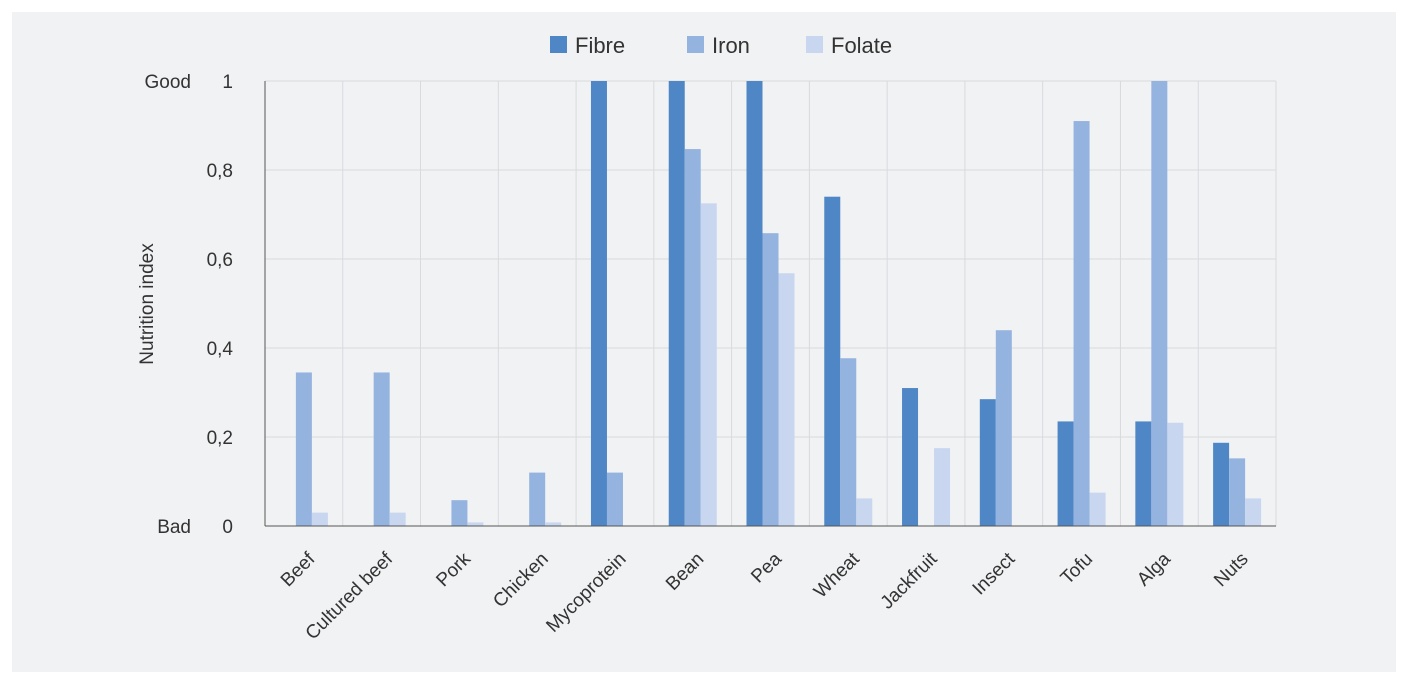 The width and height of the screenshot is (1408, 684). What do you see at coordinates (475, 524) in the screenshot?
I see `bar-folate-pork` at bounding box center [475, 524].